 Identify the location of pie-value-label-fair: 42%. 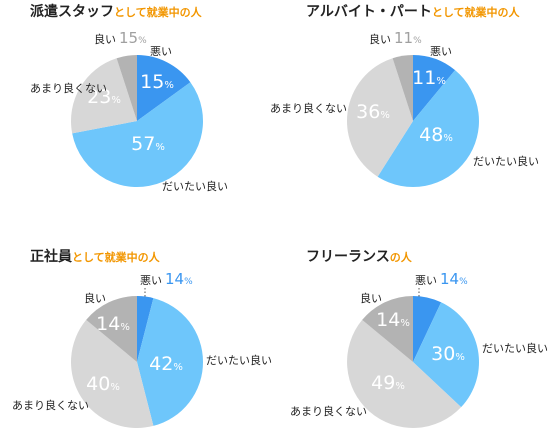
(166, 364).